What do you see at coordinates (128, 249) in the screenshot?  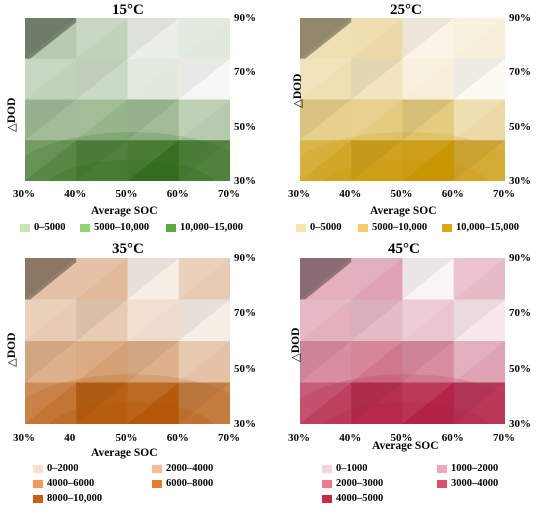 I see `chart-title: 35°C` at bounding box center [128, 249].